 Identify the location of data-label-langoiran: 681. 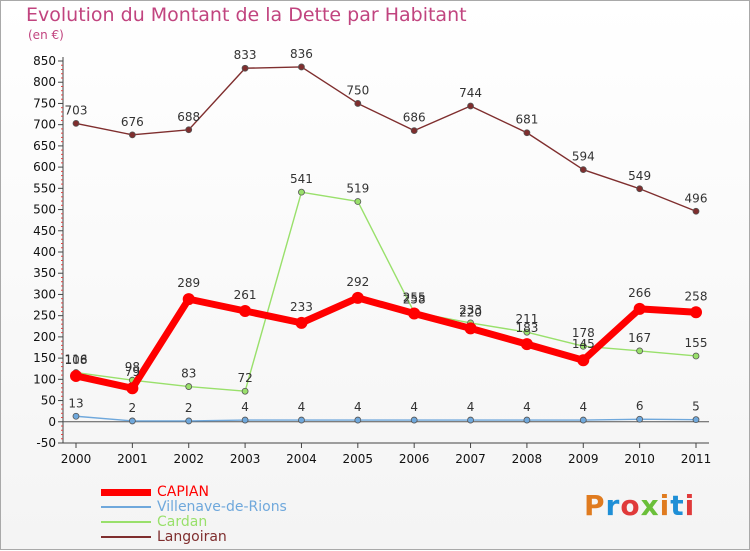
(526, 120).